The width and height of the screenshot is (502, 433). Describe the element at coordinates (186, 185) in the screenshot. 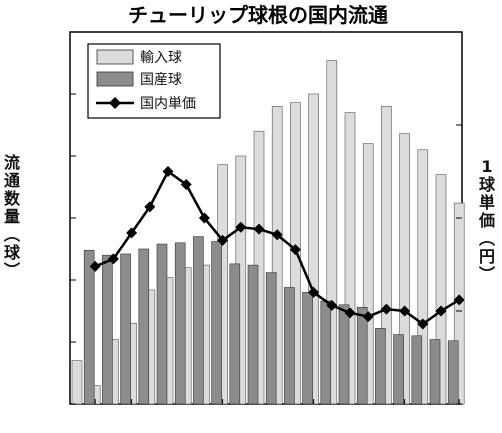

I see `price-marker-1993` at that location.